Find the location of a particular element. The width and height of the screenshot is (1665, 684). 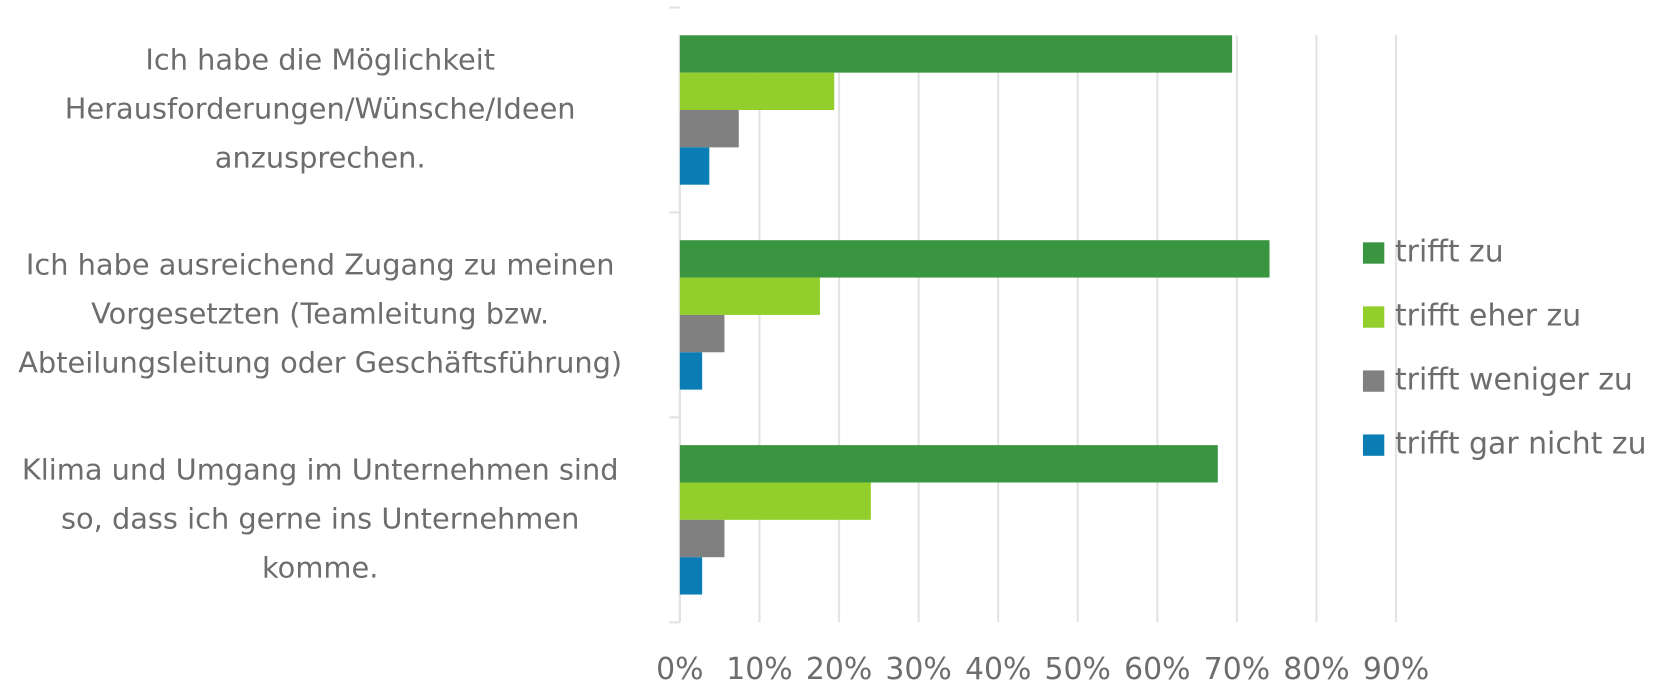

x-tick-label: 60% is located at coordinates (1157, 666).